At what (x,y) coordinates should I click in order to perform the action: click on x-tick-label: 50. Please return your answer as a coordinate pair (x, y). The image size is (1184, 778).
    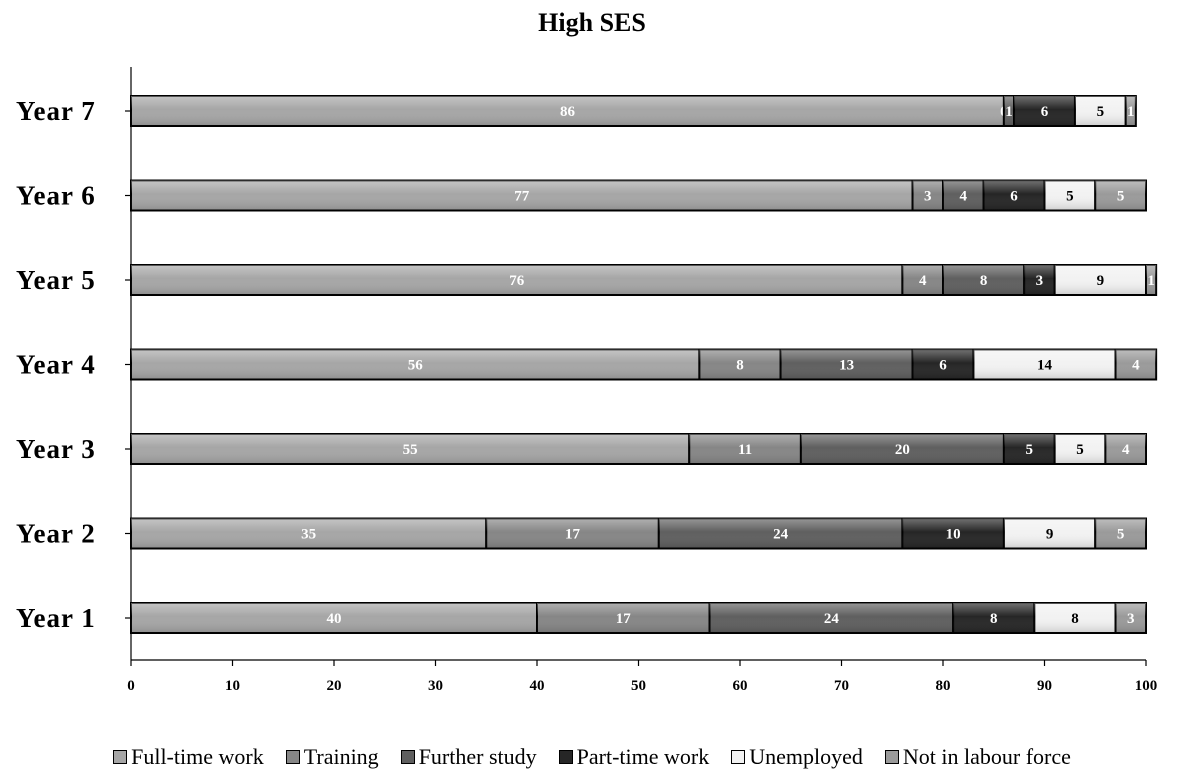
    Looking at the image, I should click on (638, 686).